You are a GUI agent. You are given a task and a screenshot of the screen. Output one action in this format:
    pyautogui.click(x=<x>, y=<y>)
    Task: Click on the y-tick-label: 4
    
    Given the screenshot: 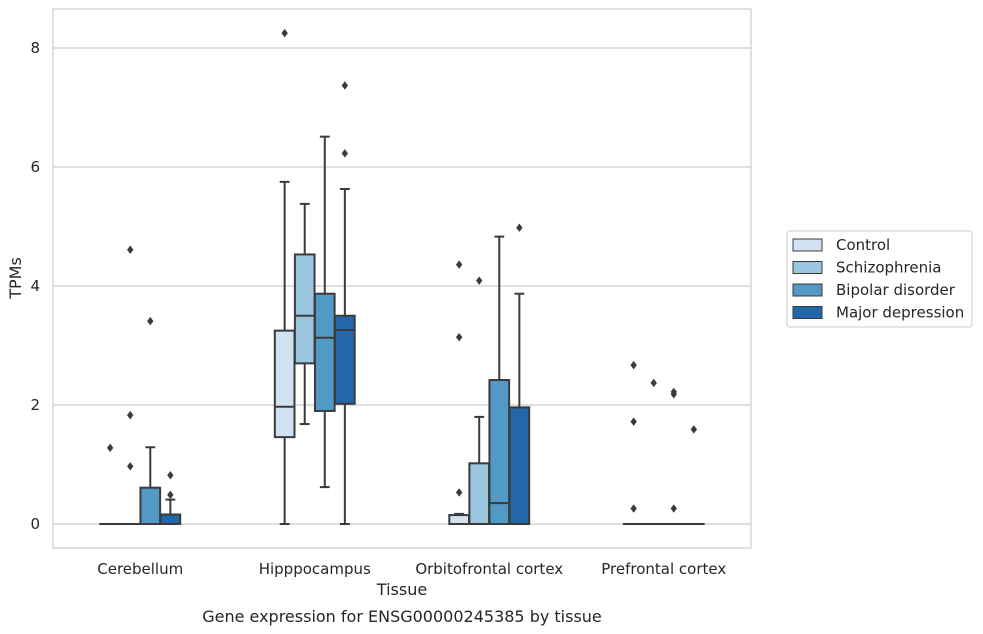 What is the action you would take?
    pyautogui.click(x=35, y=286)
    